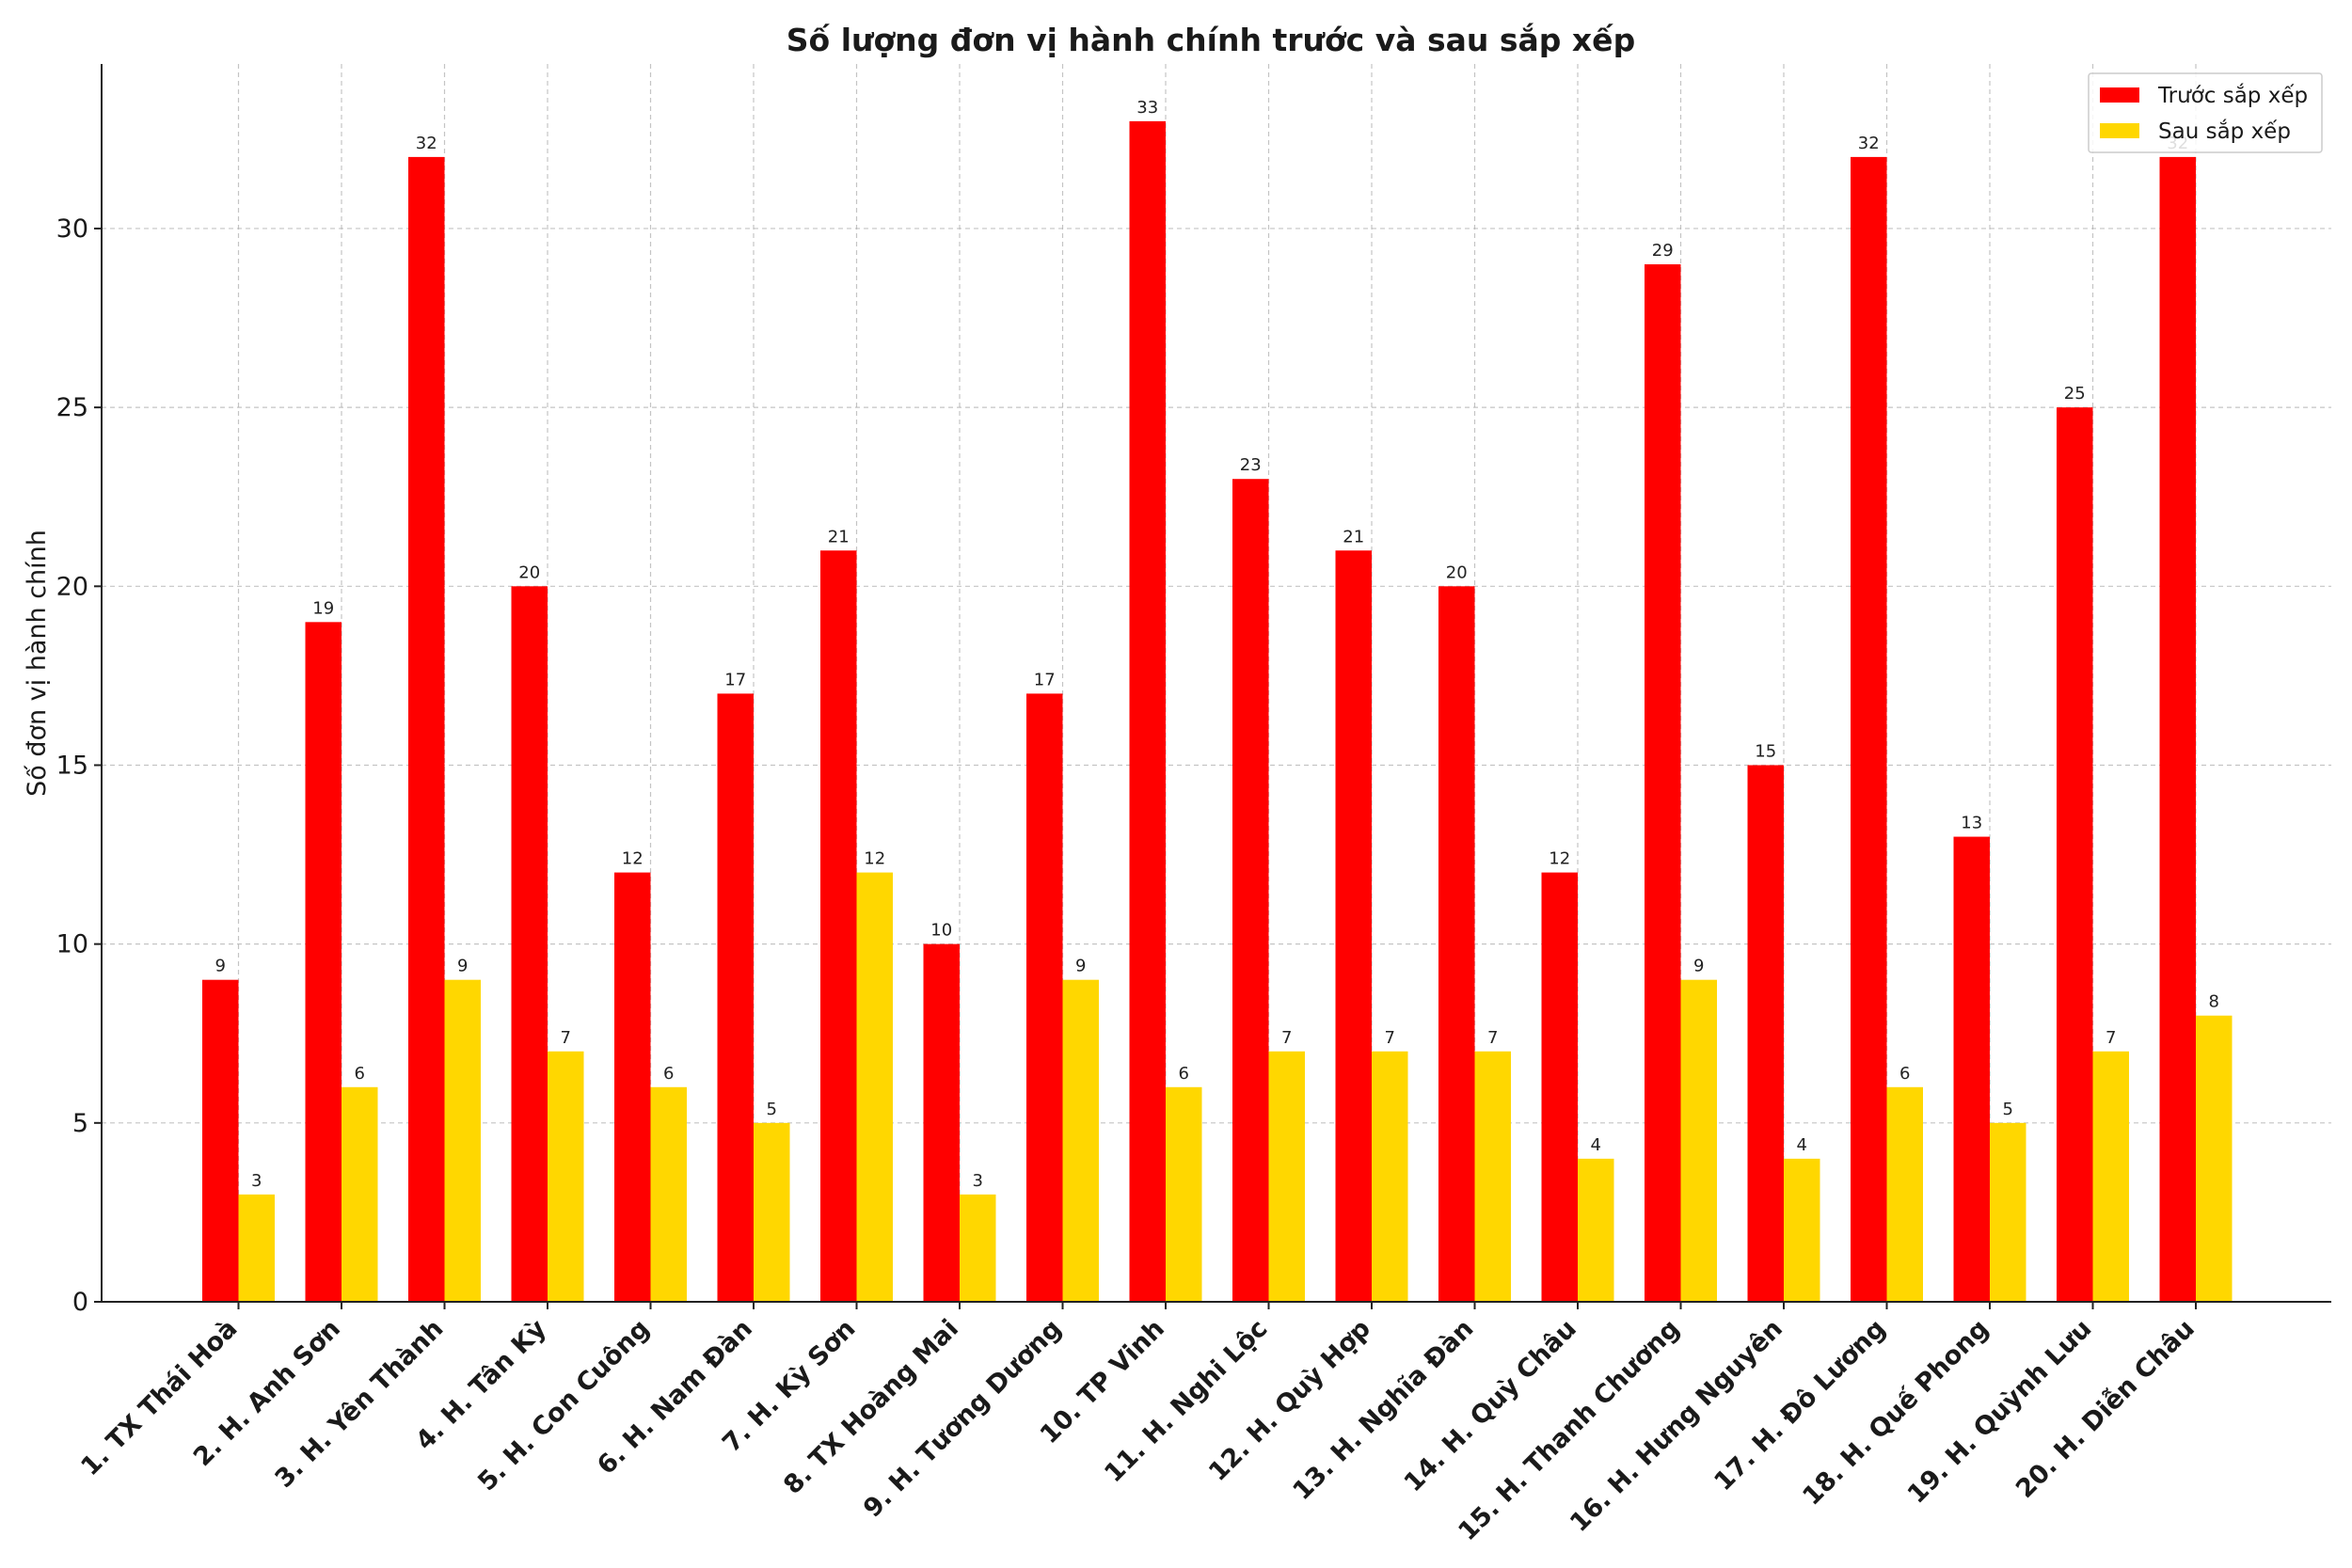 The width and height of the screenshot is (2352, 1568). I want to click on x-tick-label: 9. H. Tương Dương, so click(962, 1418).